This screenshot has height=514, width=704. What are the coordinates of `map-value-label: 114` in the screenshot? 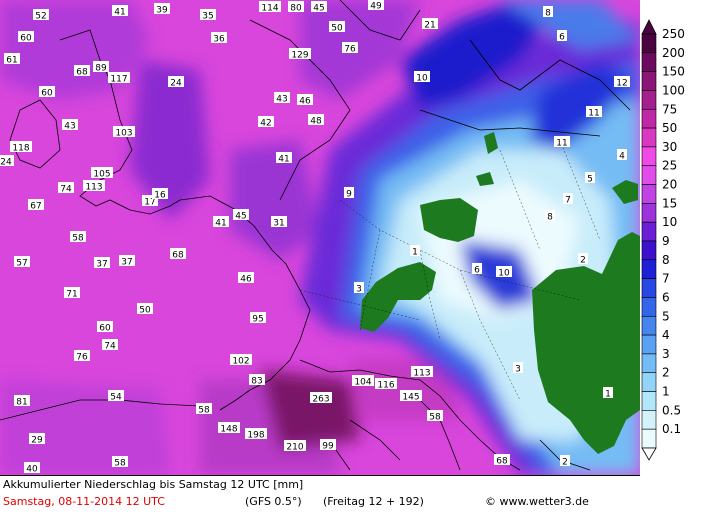 It's located at (270, 7).